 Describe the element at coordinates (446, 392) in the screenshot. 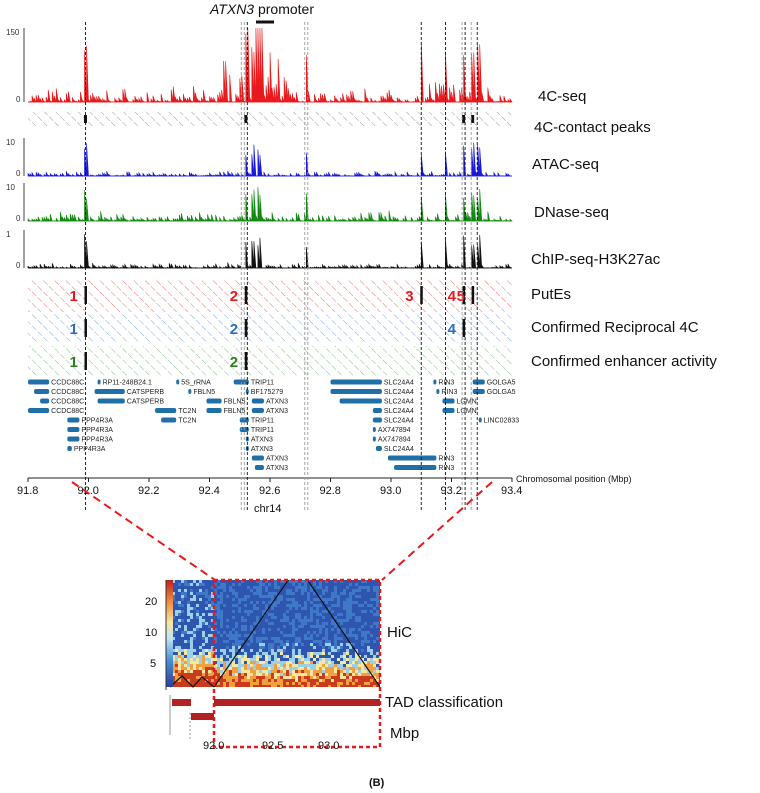

I see `gene: RIN3` at that location.